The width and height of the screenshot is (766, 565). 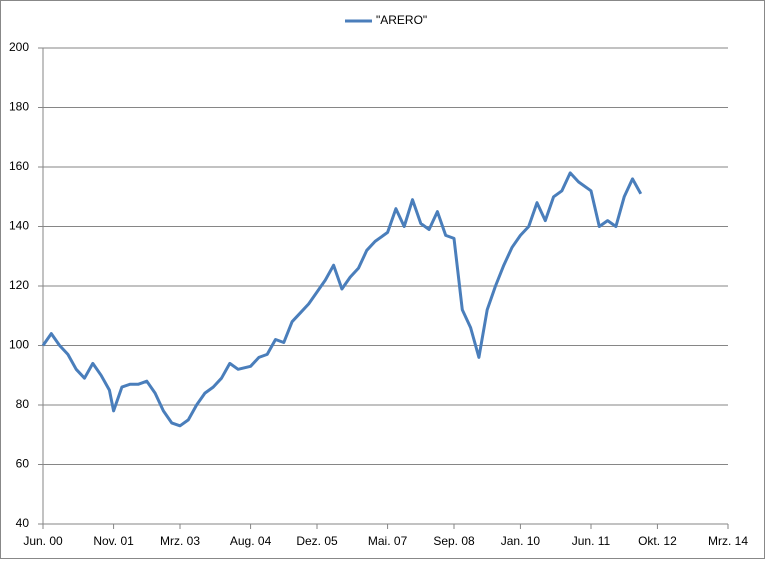 What do you see at coordinates (19, 285) in the screenshot?
I see `y-tick-label: 120` at bounding box center [19, 285].